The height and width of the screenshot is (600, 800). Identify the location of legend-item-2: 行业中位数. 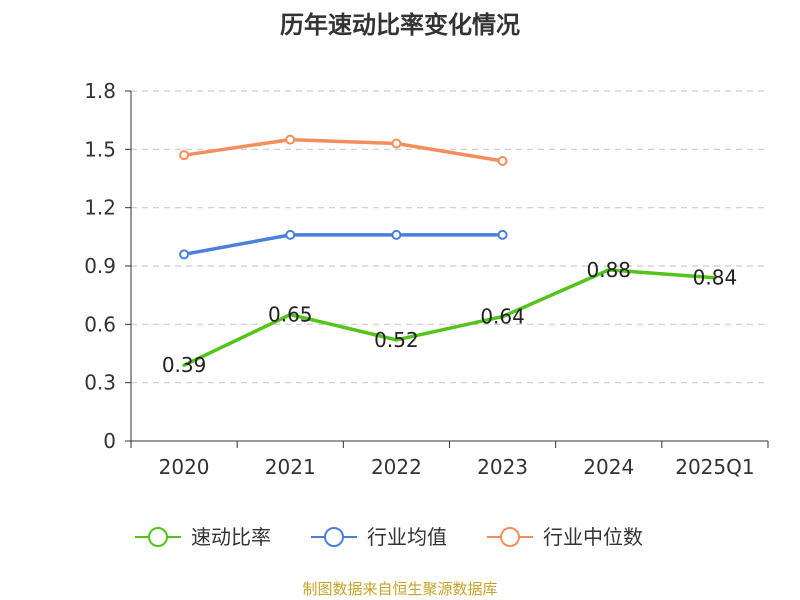
(565, 537).